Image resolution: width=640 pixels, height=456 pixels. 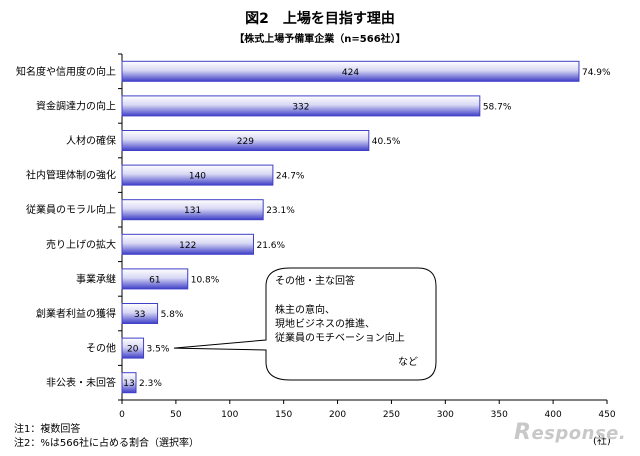 I want to click on callout-outline, so click(x=305, y=324).